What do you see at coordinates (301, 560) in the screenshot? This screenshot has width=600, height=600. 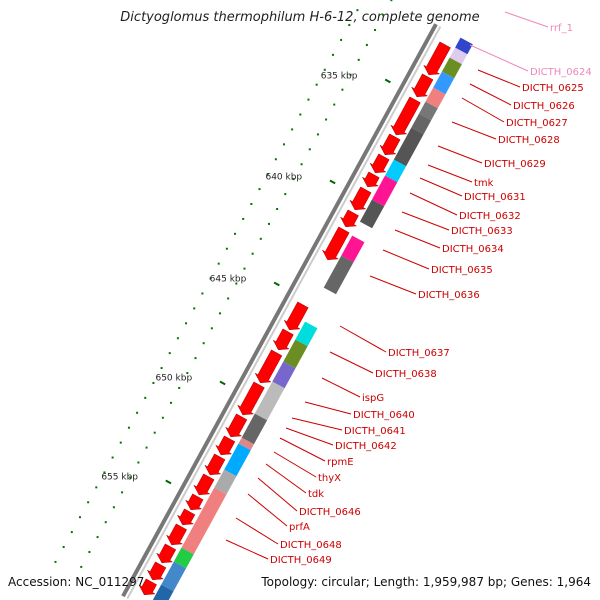 I see `gene-label: DICTH_0649` at bounding box center [301, 560].